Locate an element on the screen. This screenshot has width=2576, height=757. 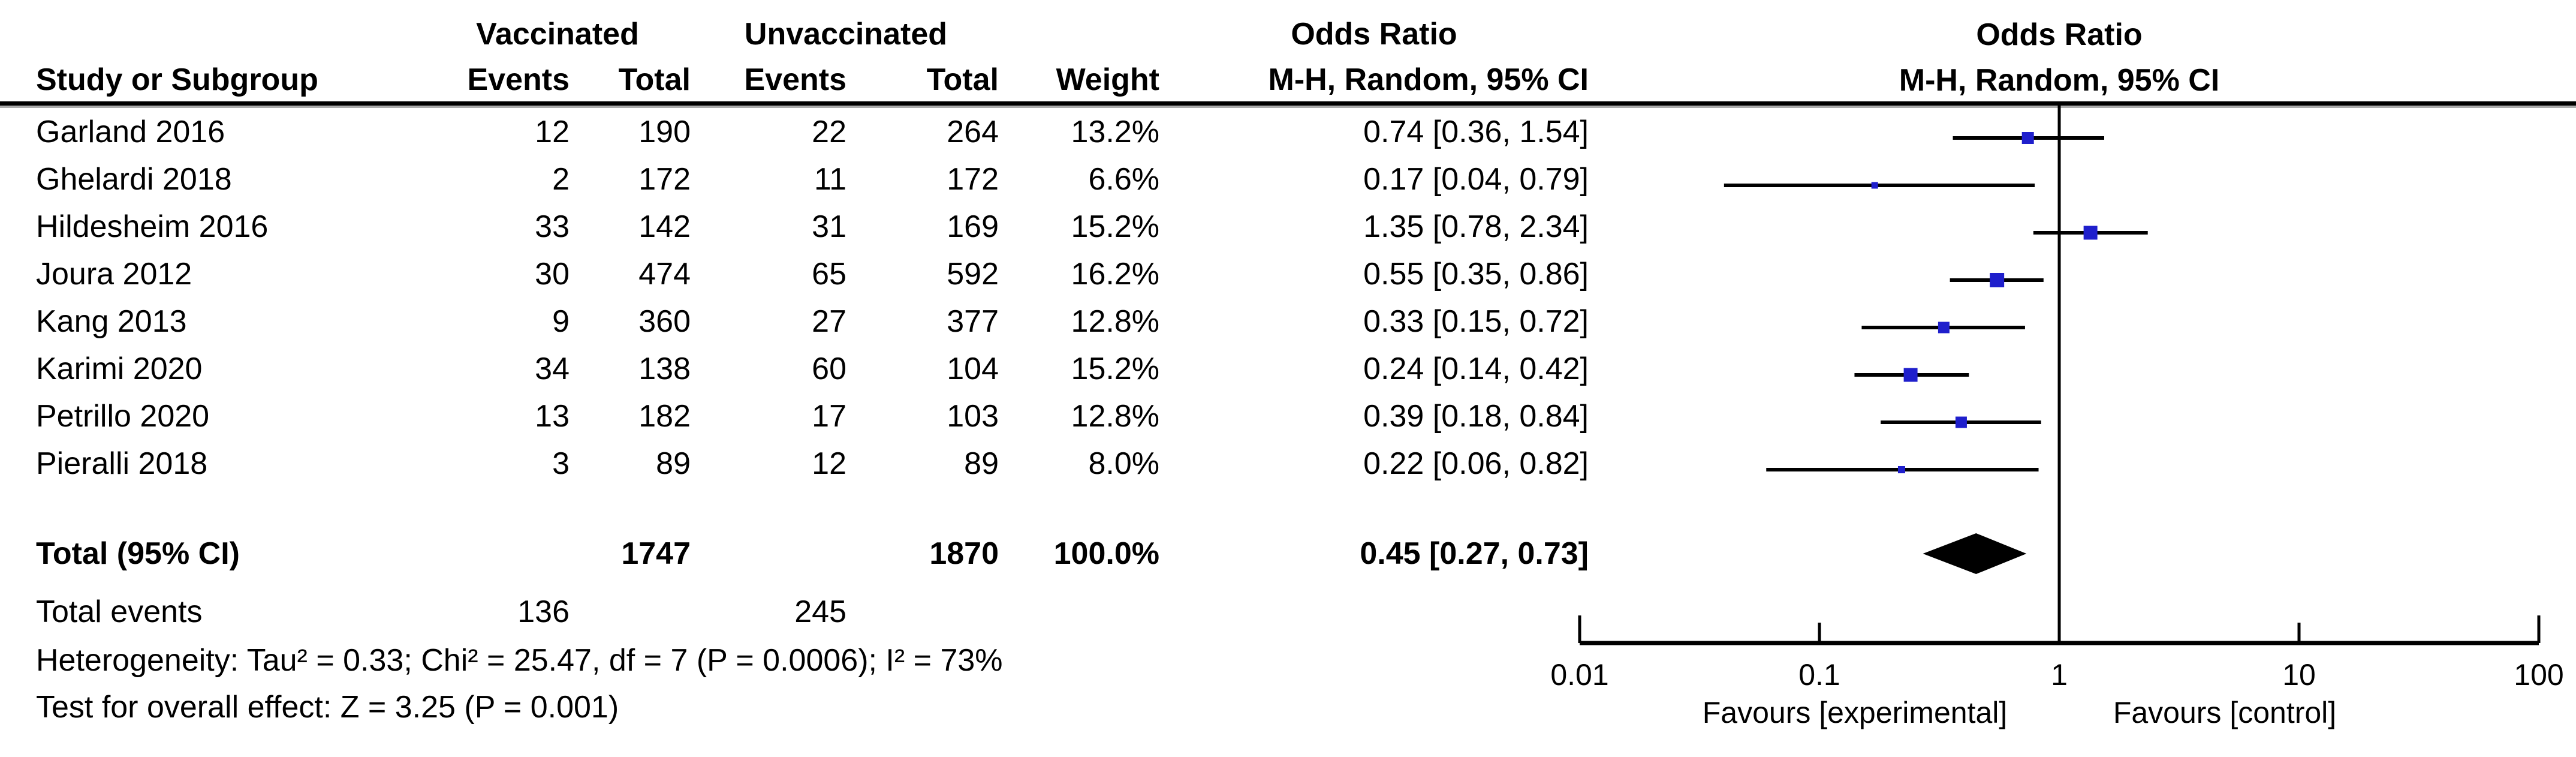
total-weight: 100.0% is located at coordinates (1106, 553).